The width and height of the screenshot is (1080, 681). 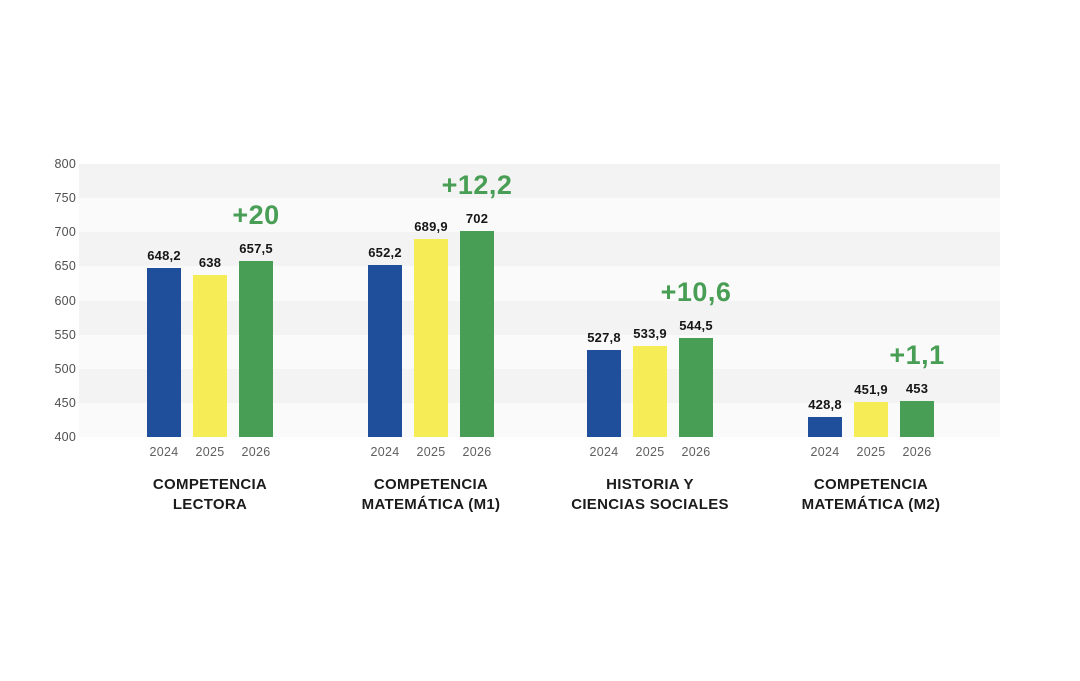 I want to click on y-axis-tick-label: 650, so click(x=65, y=266).